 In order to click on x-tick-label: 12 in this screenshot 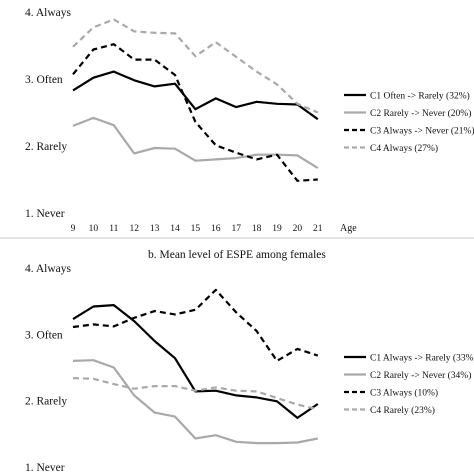, I will do `click(134, 229)`.